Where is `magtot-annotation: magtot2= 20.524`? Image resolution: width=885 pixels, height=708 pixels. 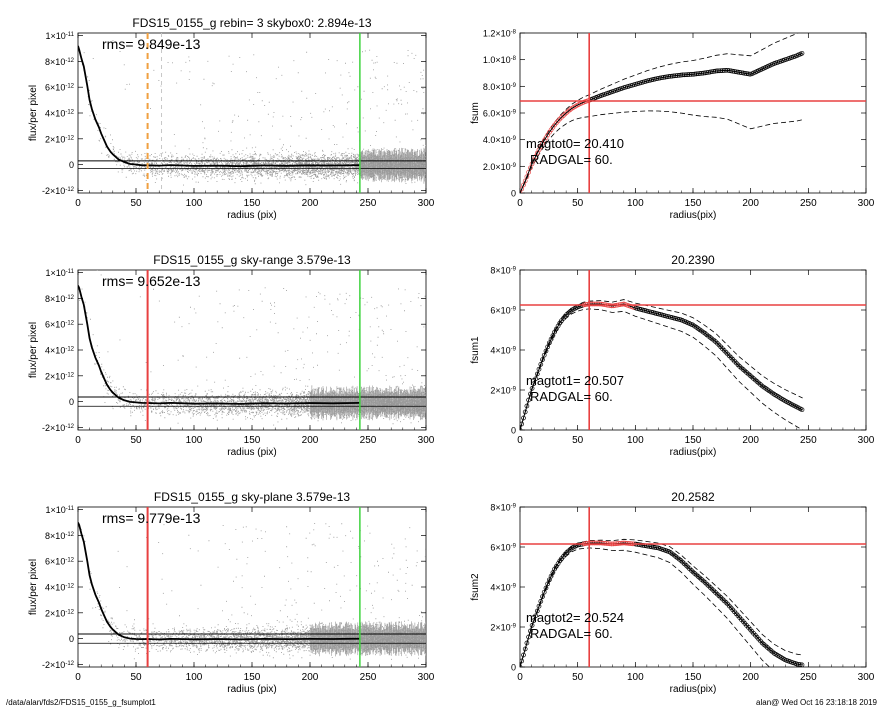
magtot-annotation: magtot2= 20.524 is located at coordinates (575, 617).